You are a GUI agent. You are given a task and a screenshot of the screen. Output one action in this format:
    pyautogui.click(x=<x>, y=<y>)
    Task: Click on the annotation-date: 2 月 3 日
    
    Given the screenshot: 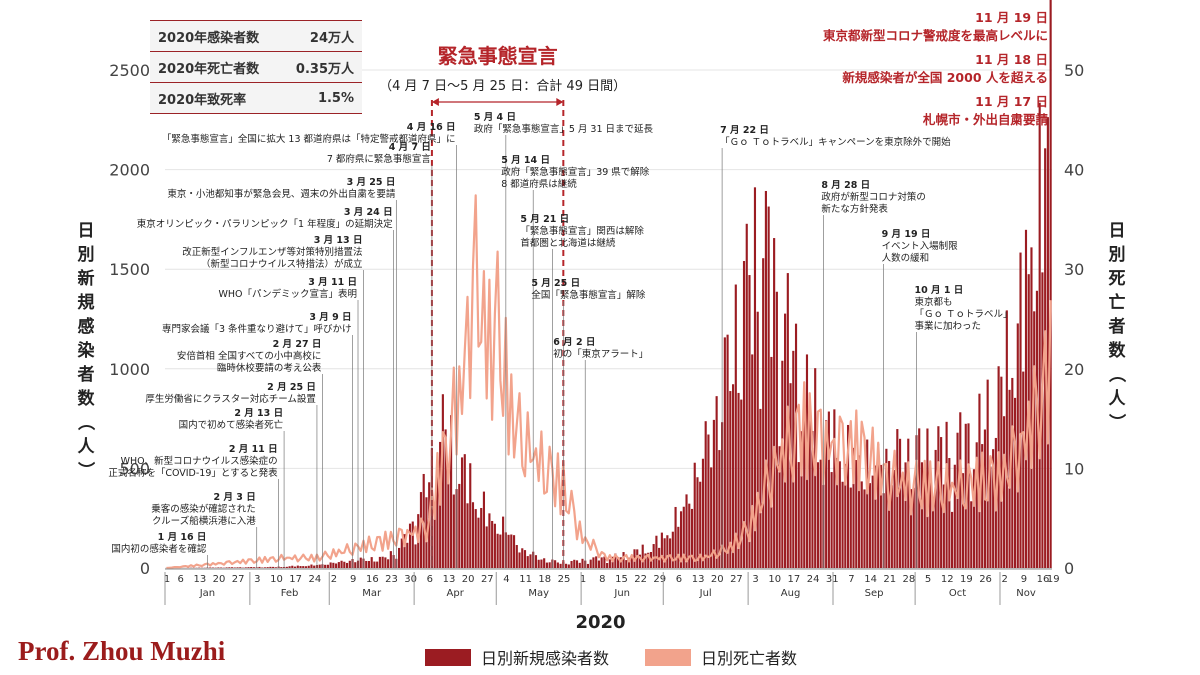 What is the action you would take?
    pyautogui.click(x=235, y=497)
    